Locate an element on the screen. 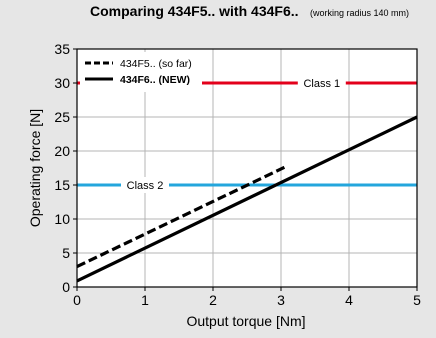  x-axis-label: Output torque [Nm] is located at coordinates (245, 321).